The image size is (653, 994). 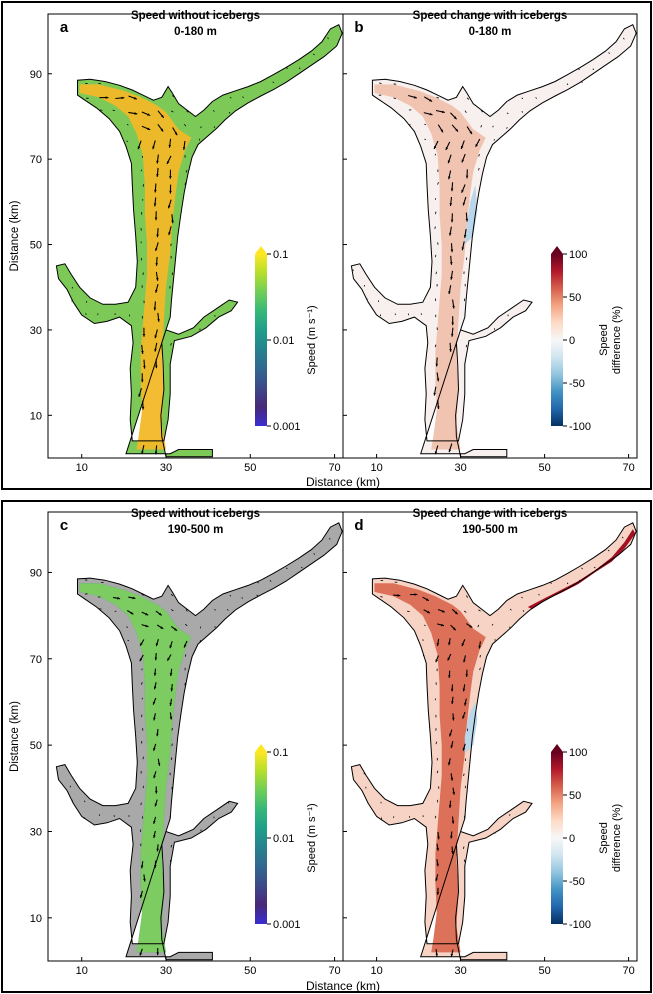 What do you see at coordinates (36, 331) in the screenshot?
I see `y-tick-label: 30` at bounding box center [36, 331].